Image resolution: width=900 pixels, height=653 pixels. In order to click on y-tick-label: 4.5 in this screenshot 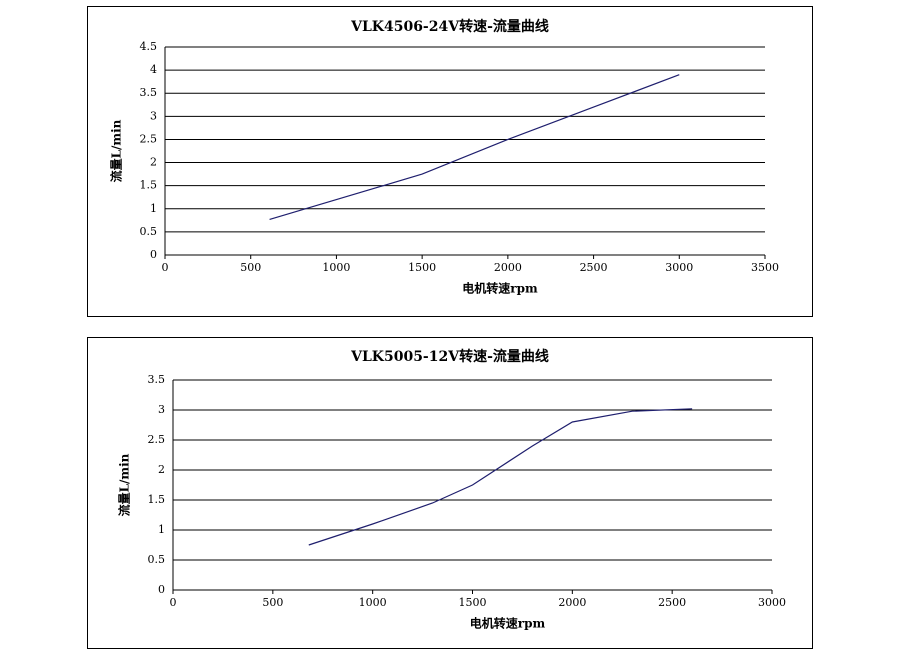, I will do `click(149, 46)`.